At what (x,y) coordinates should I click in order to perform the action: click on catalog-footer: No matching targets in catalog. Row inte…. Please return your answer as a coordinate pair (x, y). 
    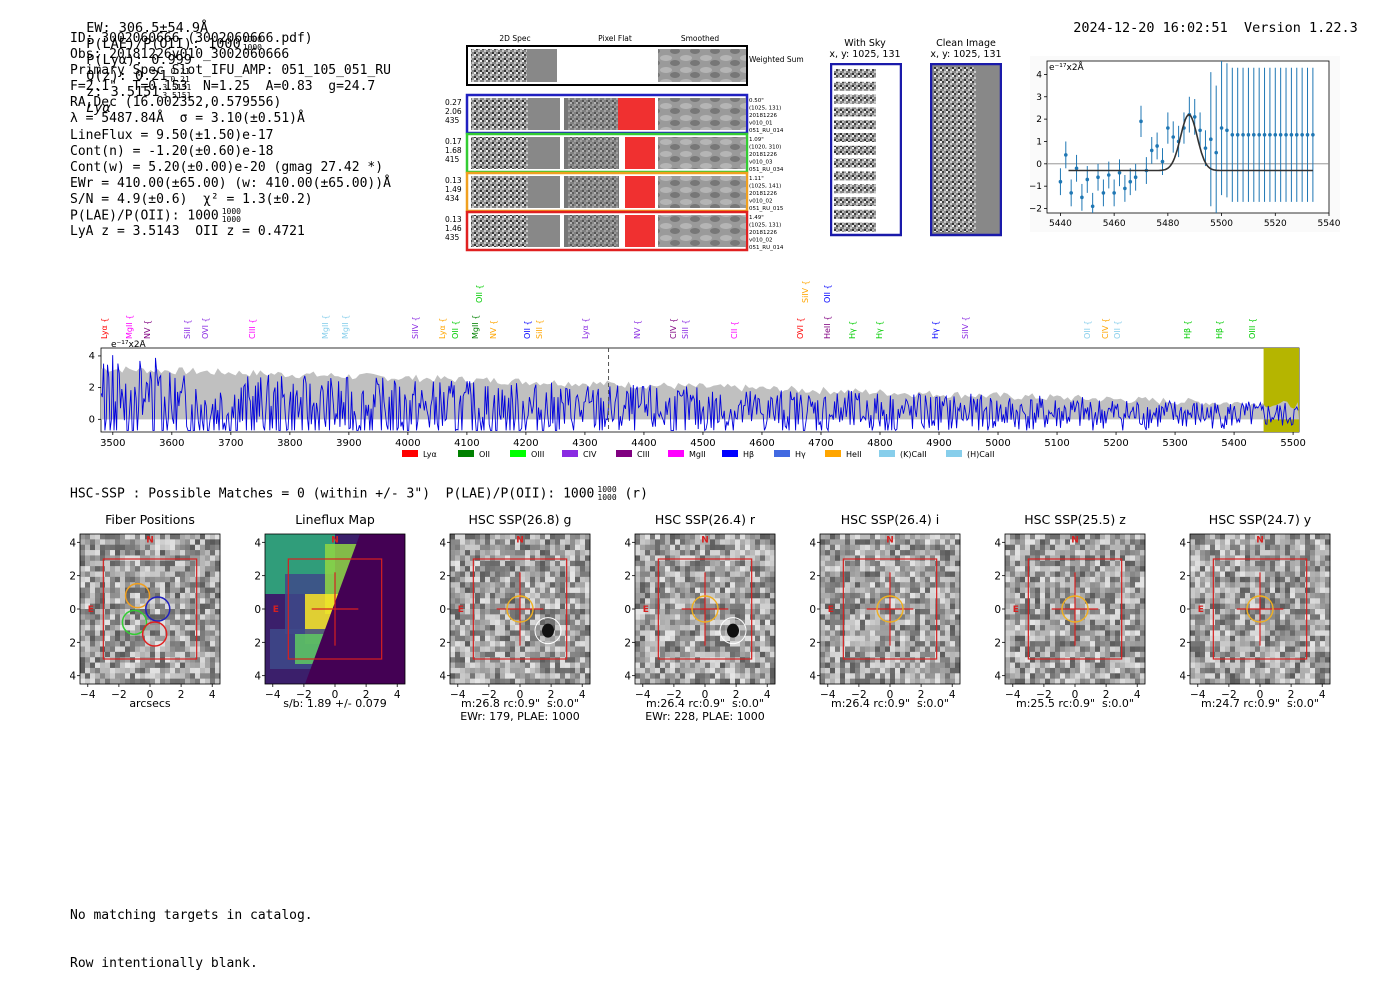
    Looking at the image, I should click on (191, 932).